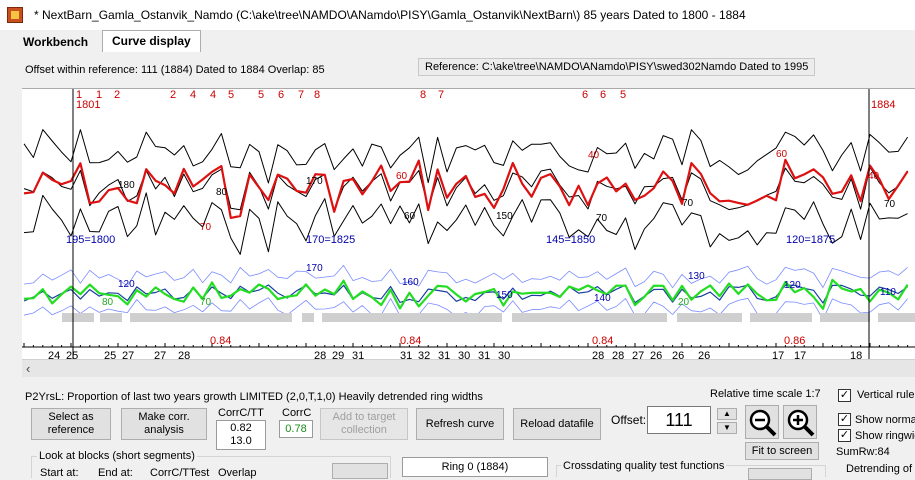 Image resolution: width=915 pixels, height=480 pixels. What do you see at coordinates (629, 420) in the screenshot?
I see `offset-label: Offset:` at bounding box center [629, 420].